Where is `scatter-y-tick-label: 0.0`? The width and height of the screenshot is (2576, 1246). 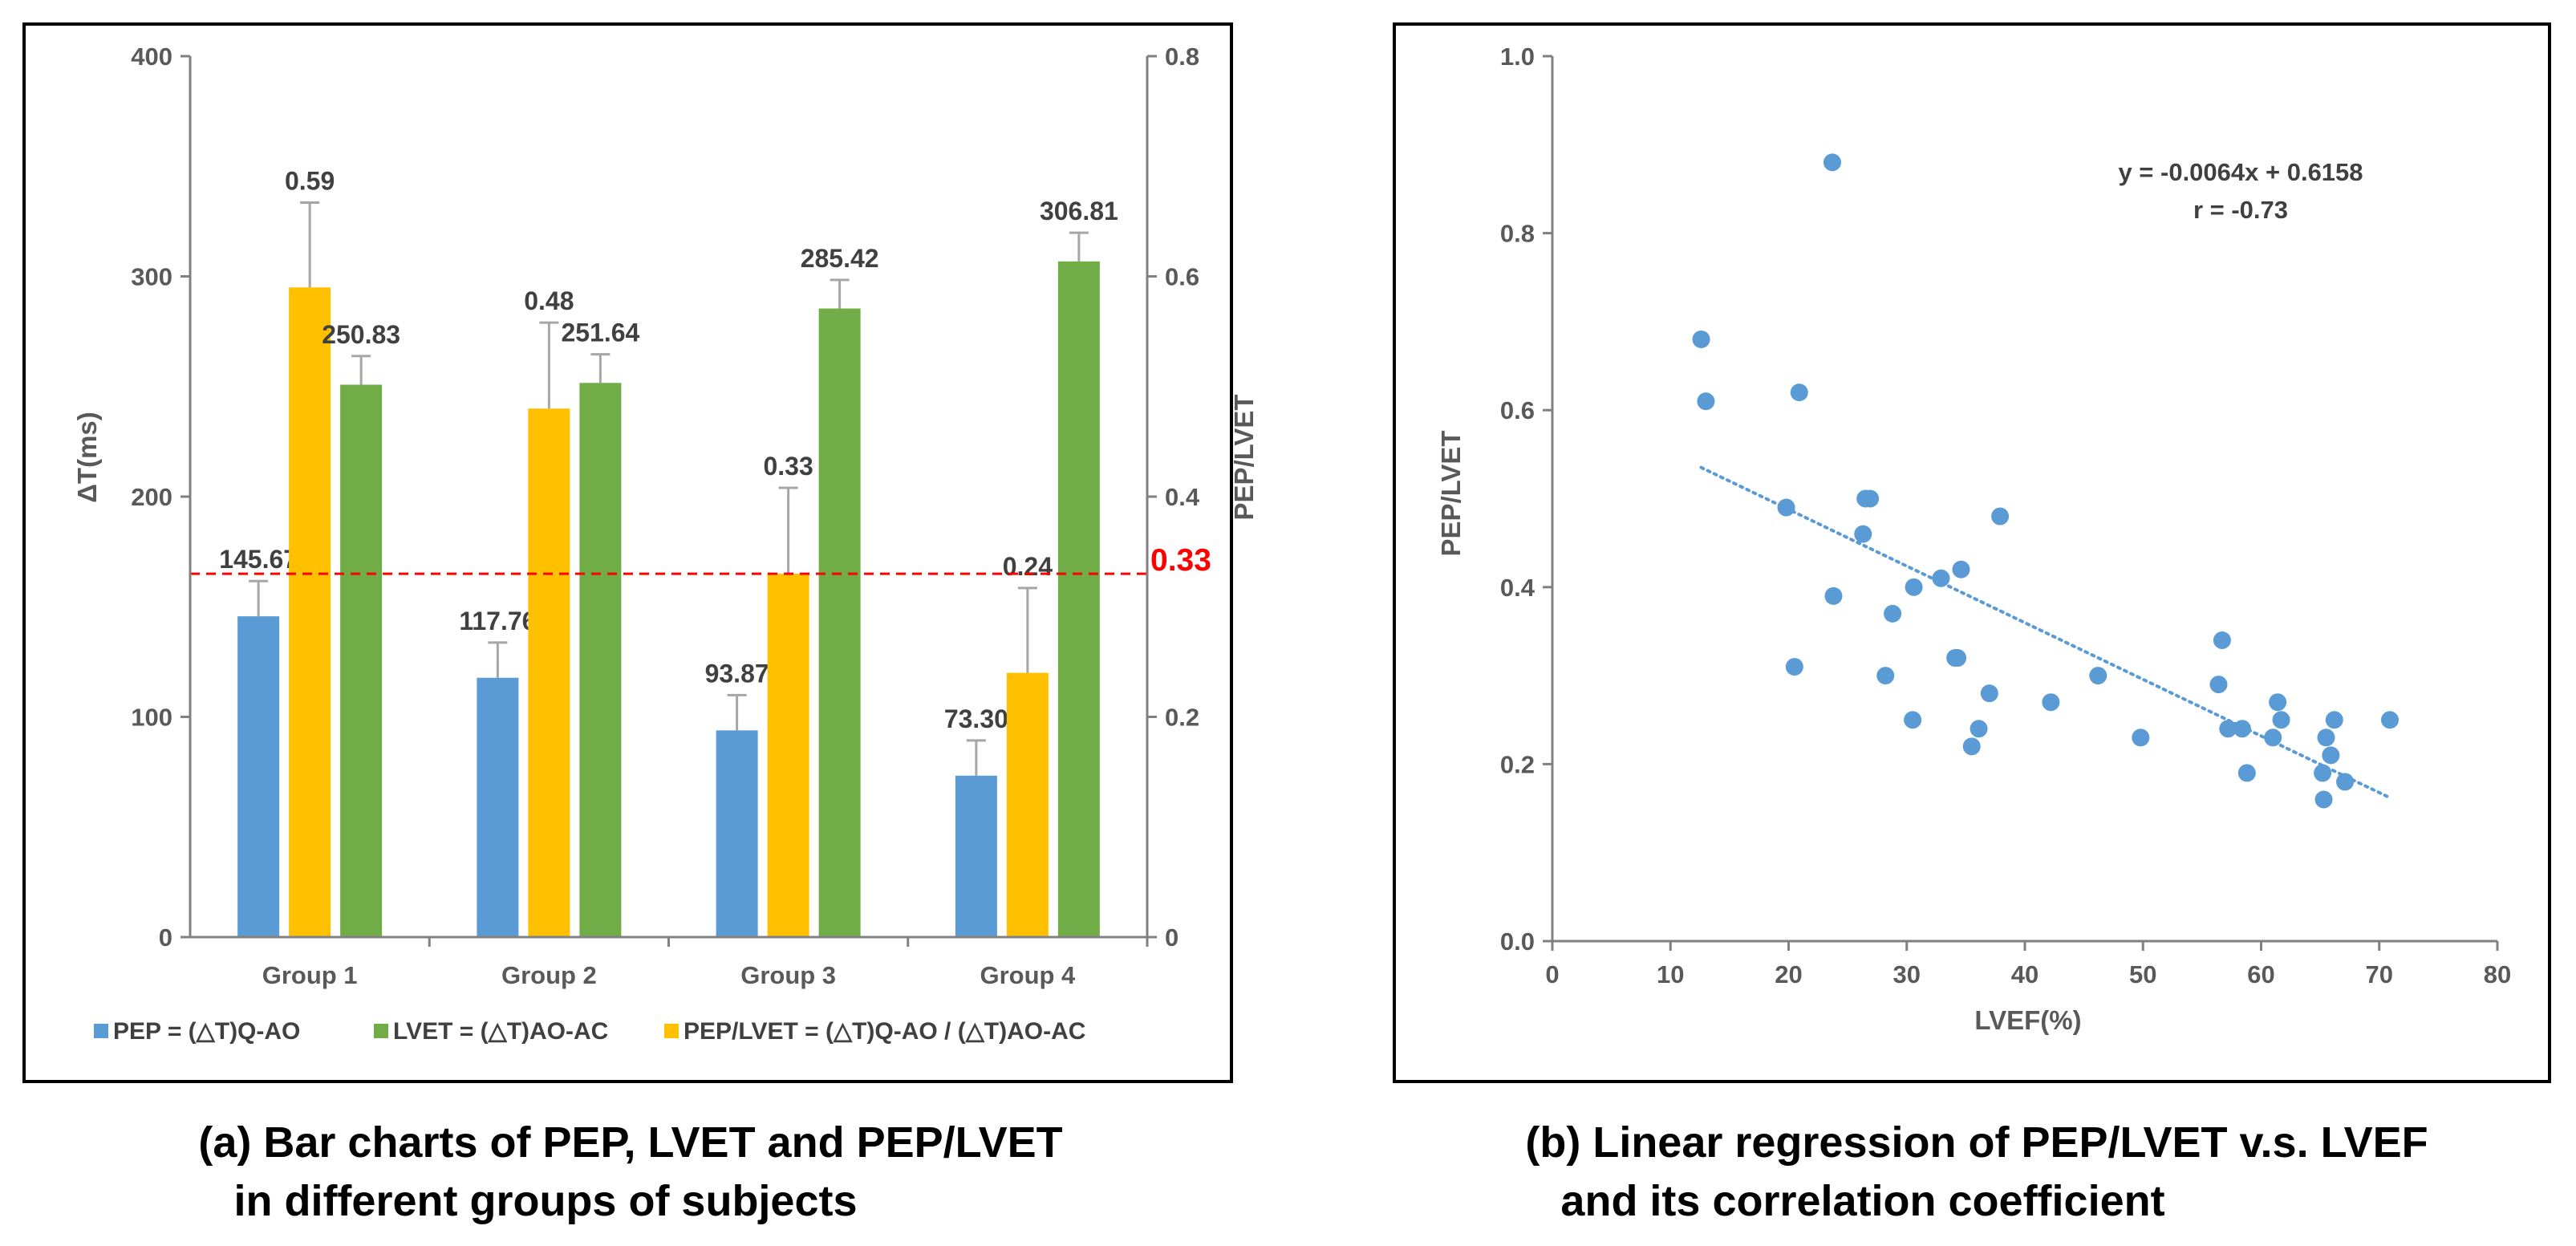 scatter-y-tick-label: 0.0 is located at coordinates (1517, 942).